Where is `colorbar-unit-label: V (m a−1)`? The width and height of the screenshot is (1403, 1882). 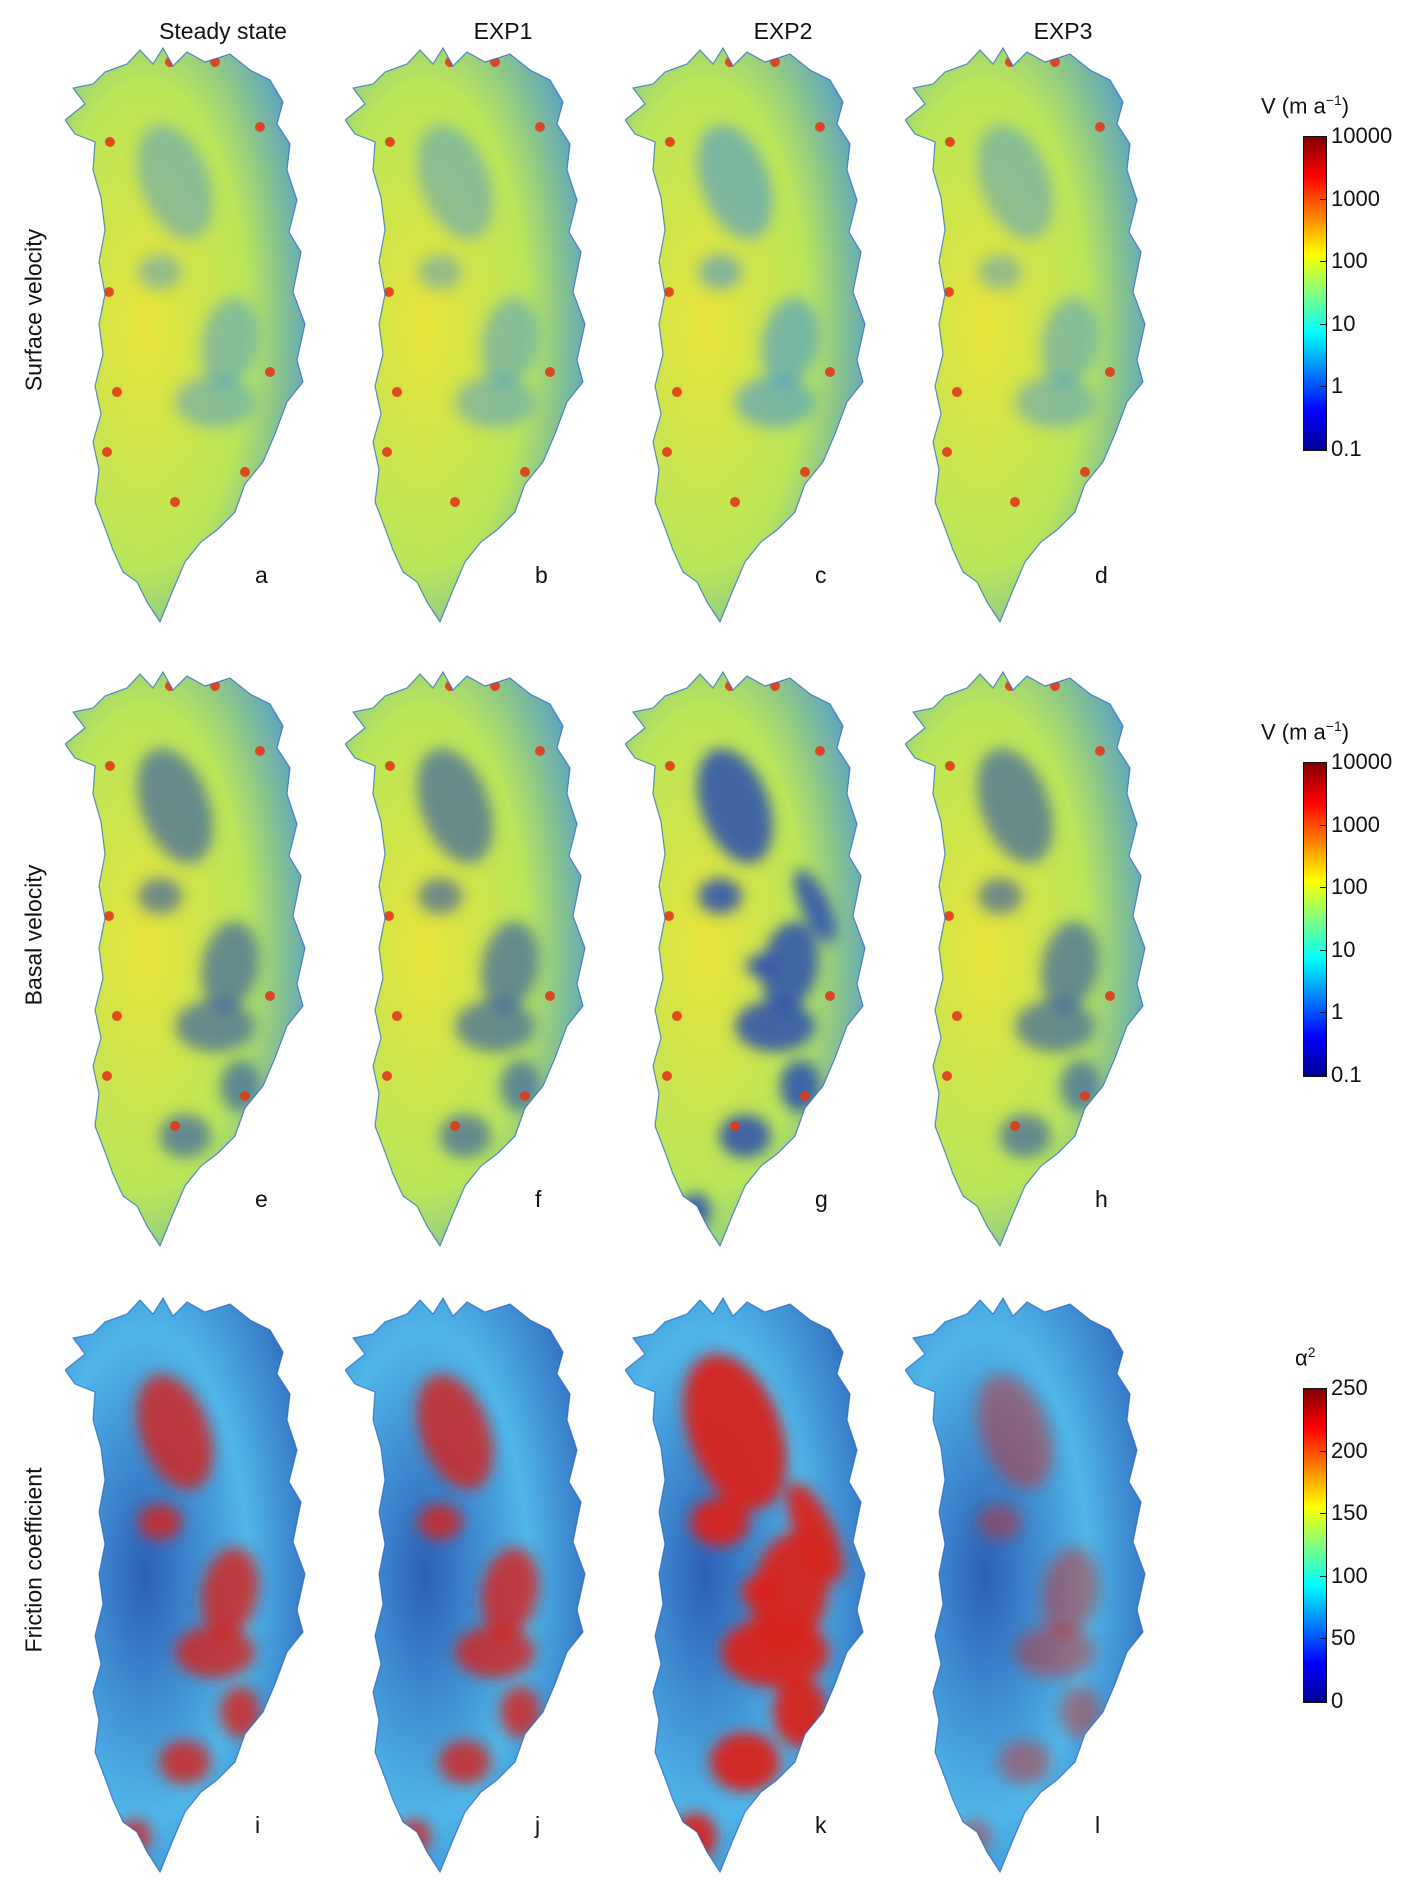
colorbar-unit-label: V (m a−1) is located at coordinates (1305, 731).